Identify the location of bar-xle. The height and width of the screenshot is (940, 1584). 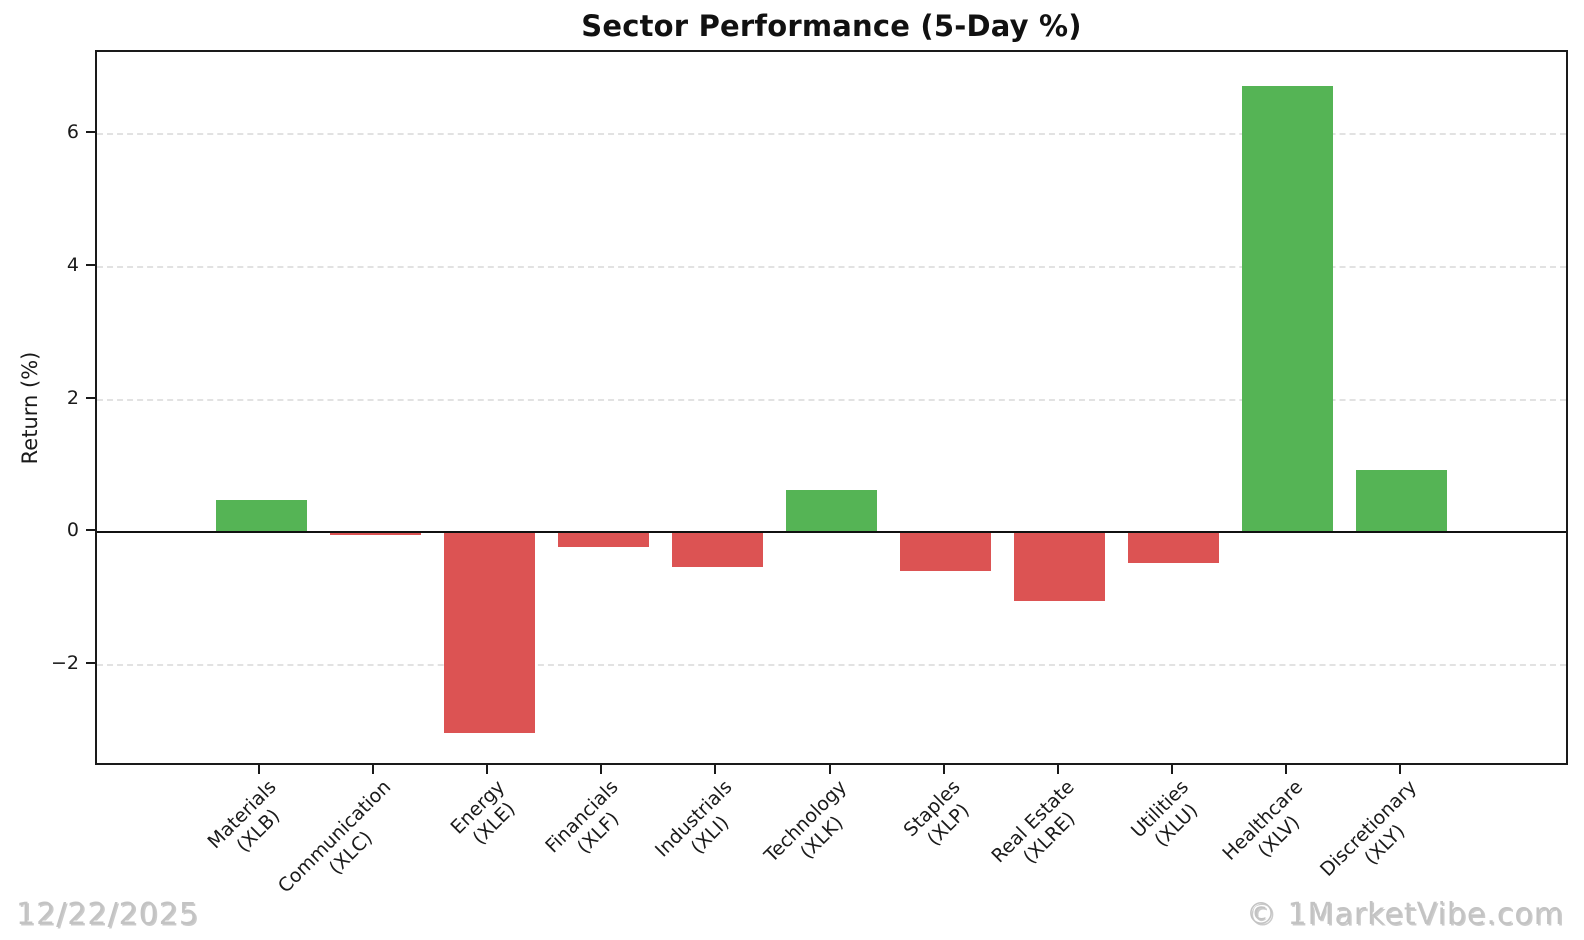
(489, 633).